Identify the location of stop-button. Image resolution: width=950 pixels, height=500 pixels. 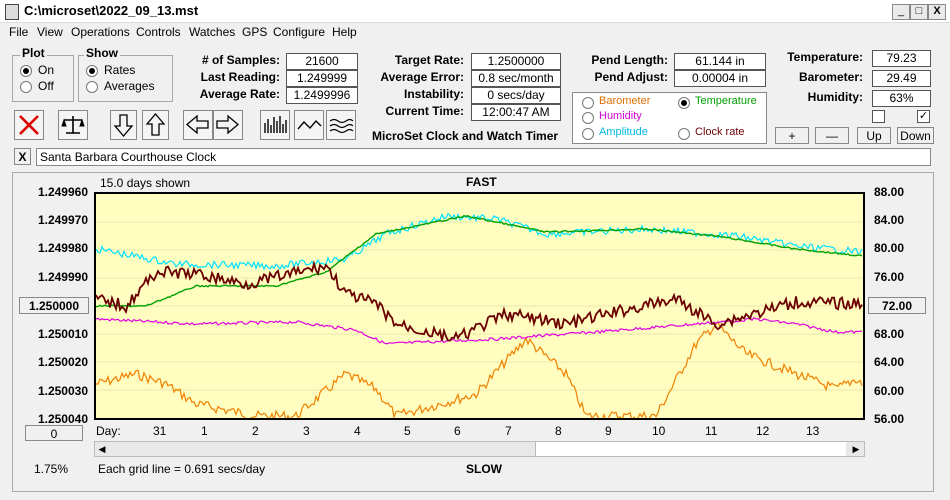
(29, 125).